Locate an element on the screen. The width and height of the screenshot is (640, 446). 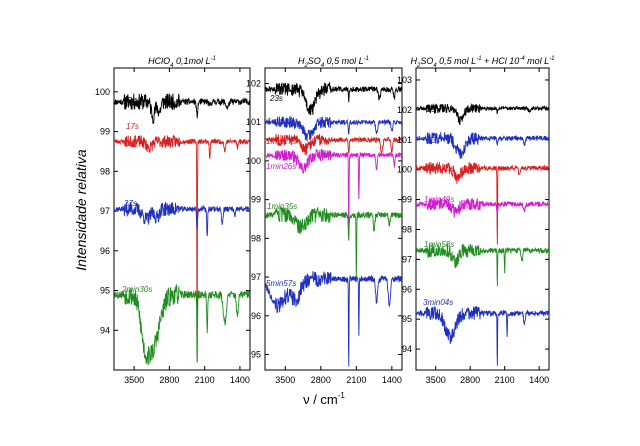
series-label: 1min40s is located at coordinates (439, 168).